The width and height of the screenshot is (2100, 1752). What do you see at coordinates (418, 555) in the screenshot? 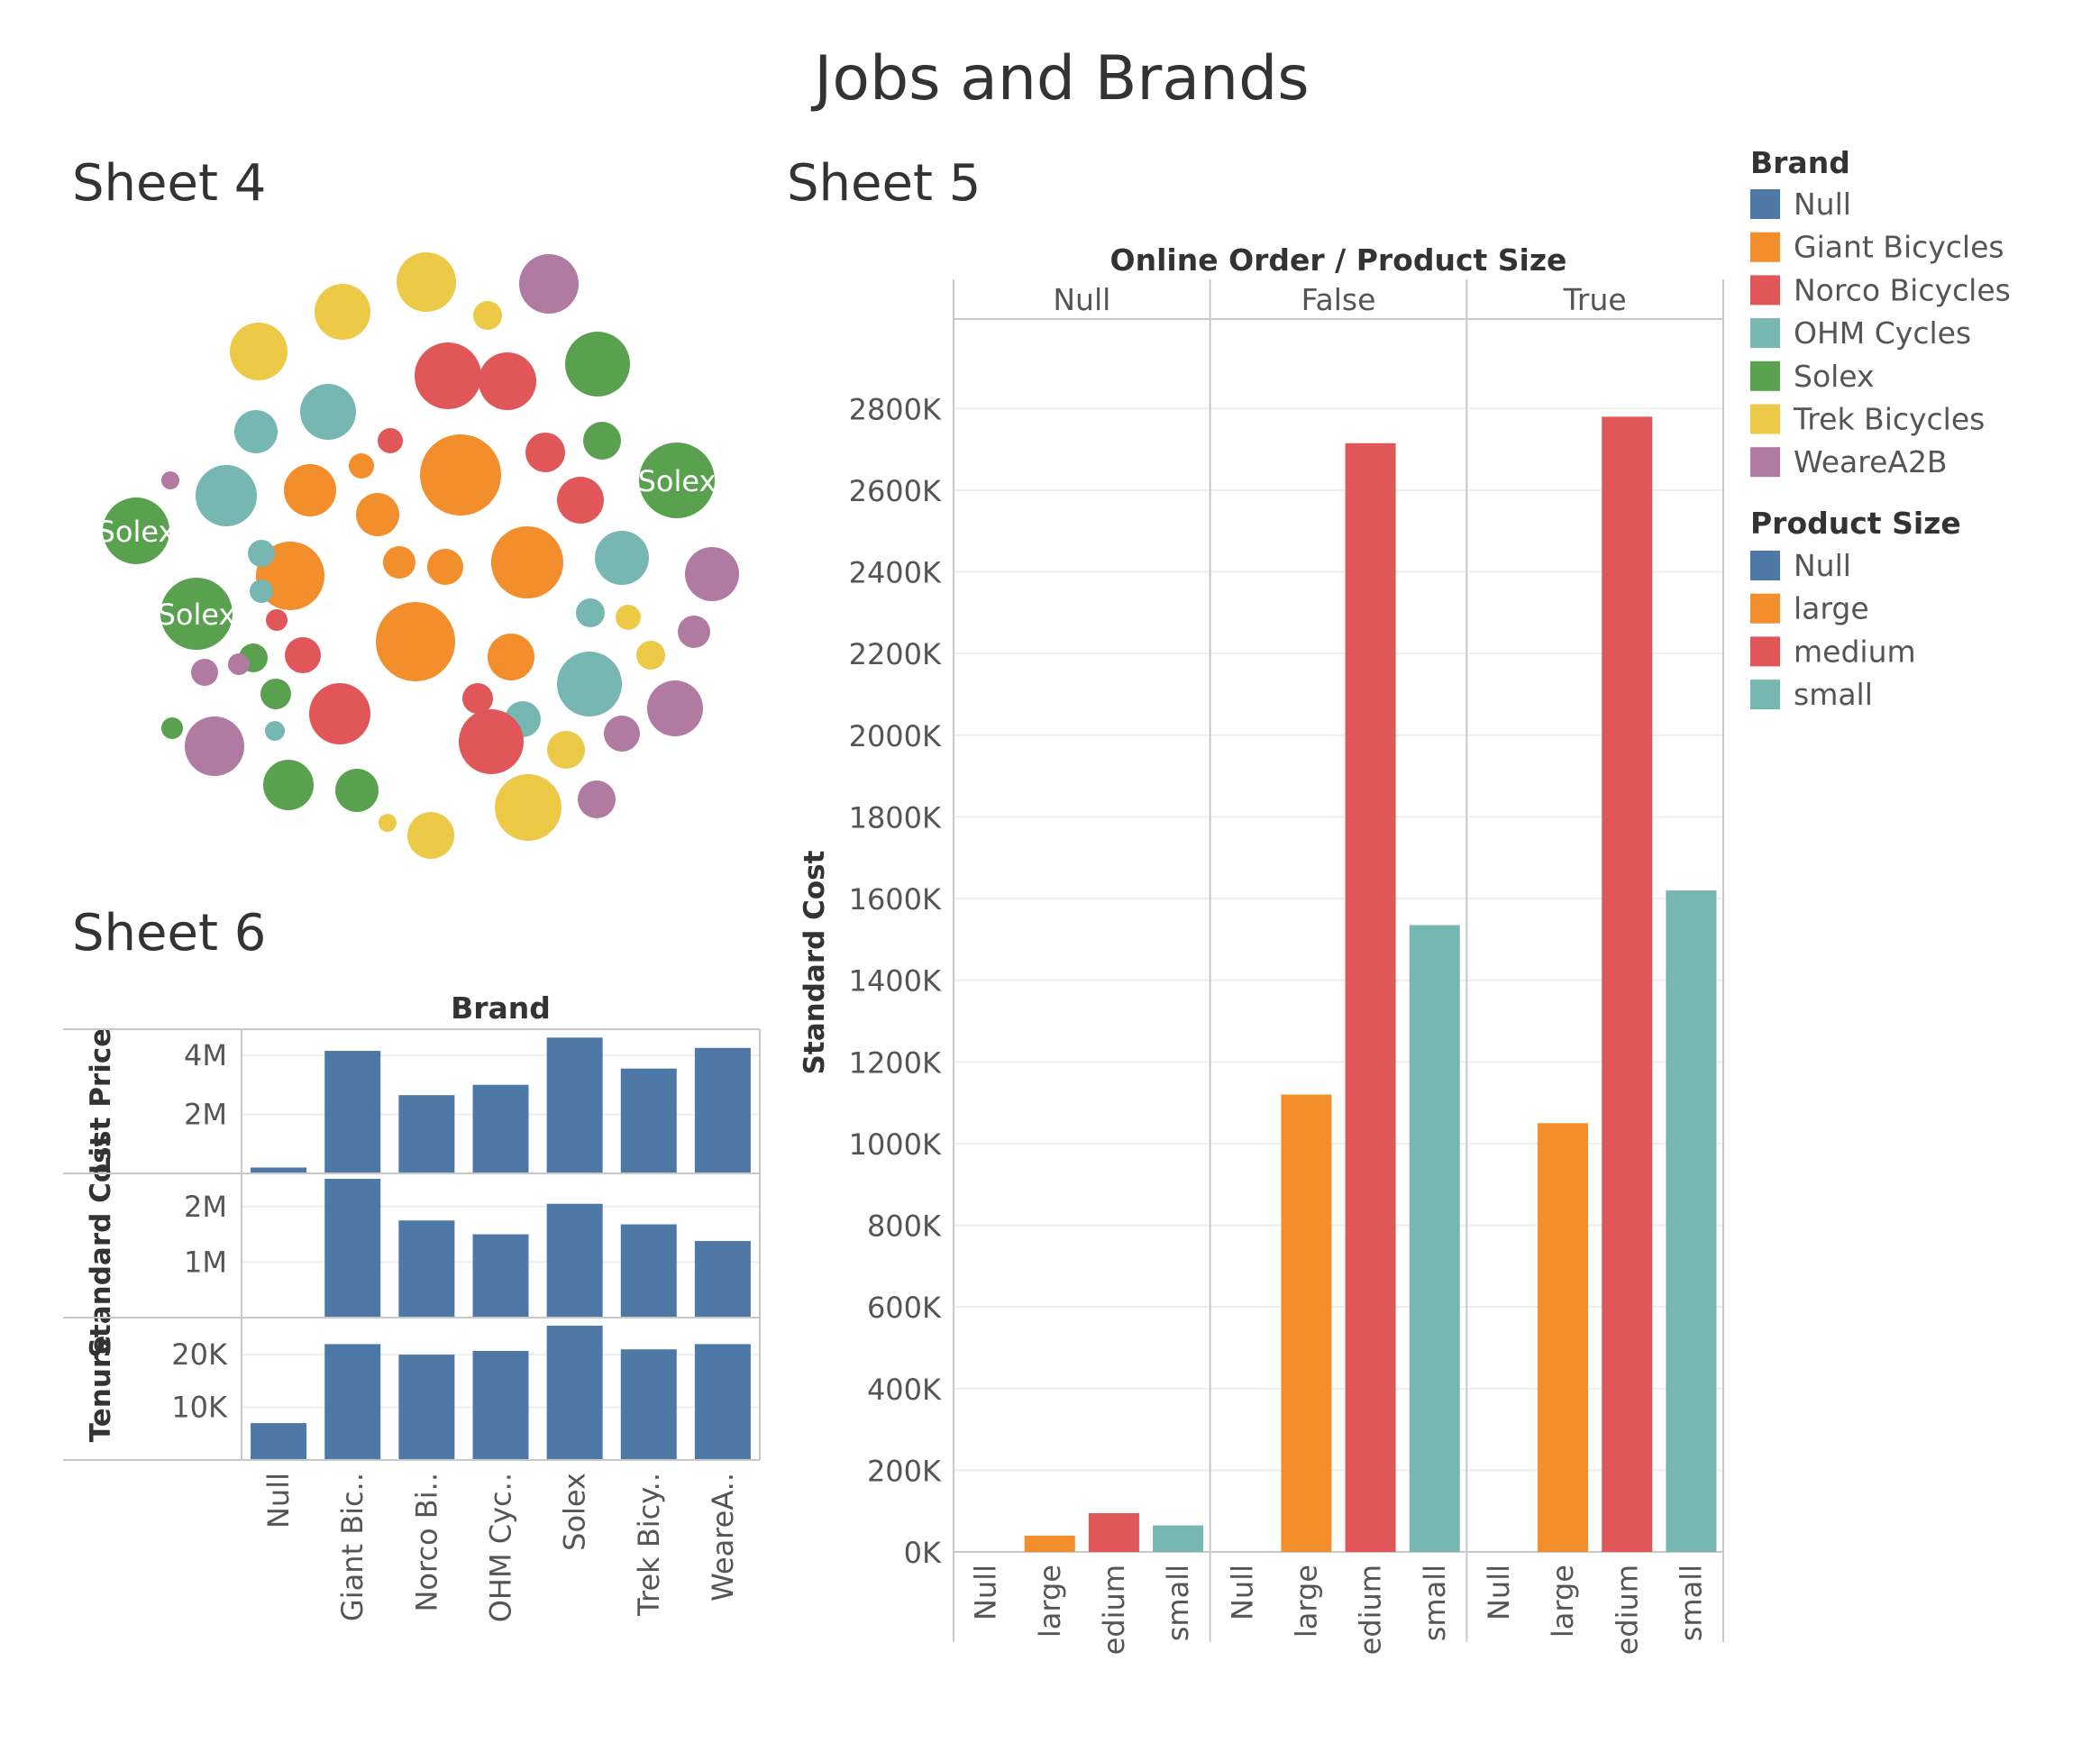
I see `sheet4-bubble-chart: Solex Solex Solex` at bounding box center [418, 555].